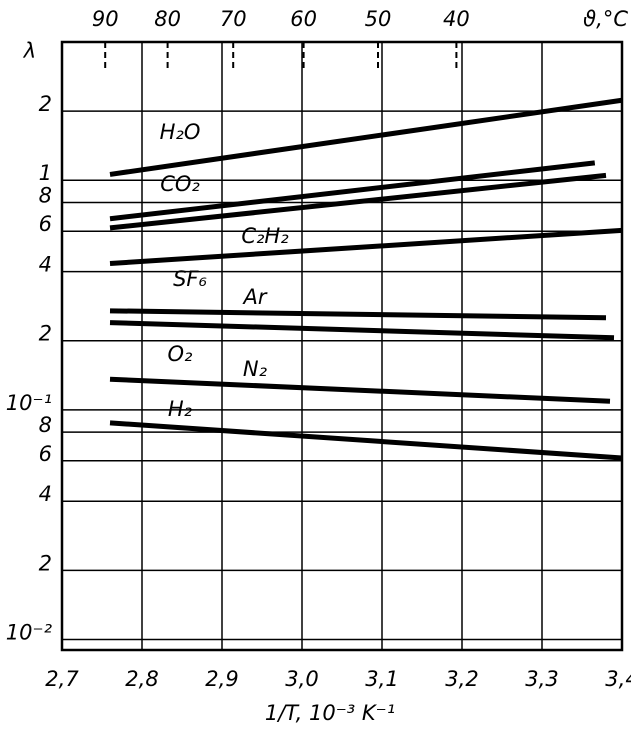  What do you see at coordinates (265, 236) in the screenshot?
I see `series-label: C₂H₂` at bounding box center [265, 236].